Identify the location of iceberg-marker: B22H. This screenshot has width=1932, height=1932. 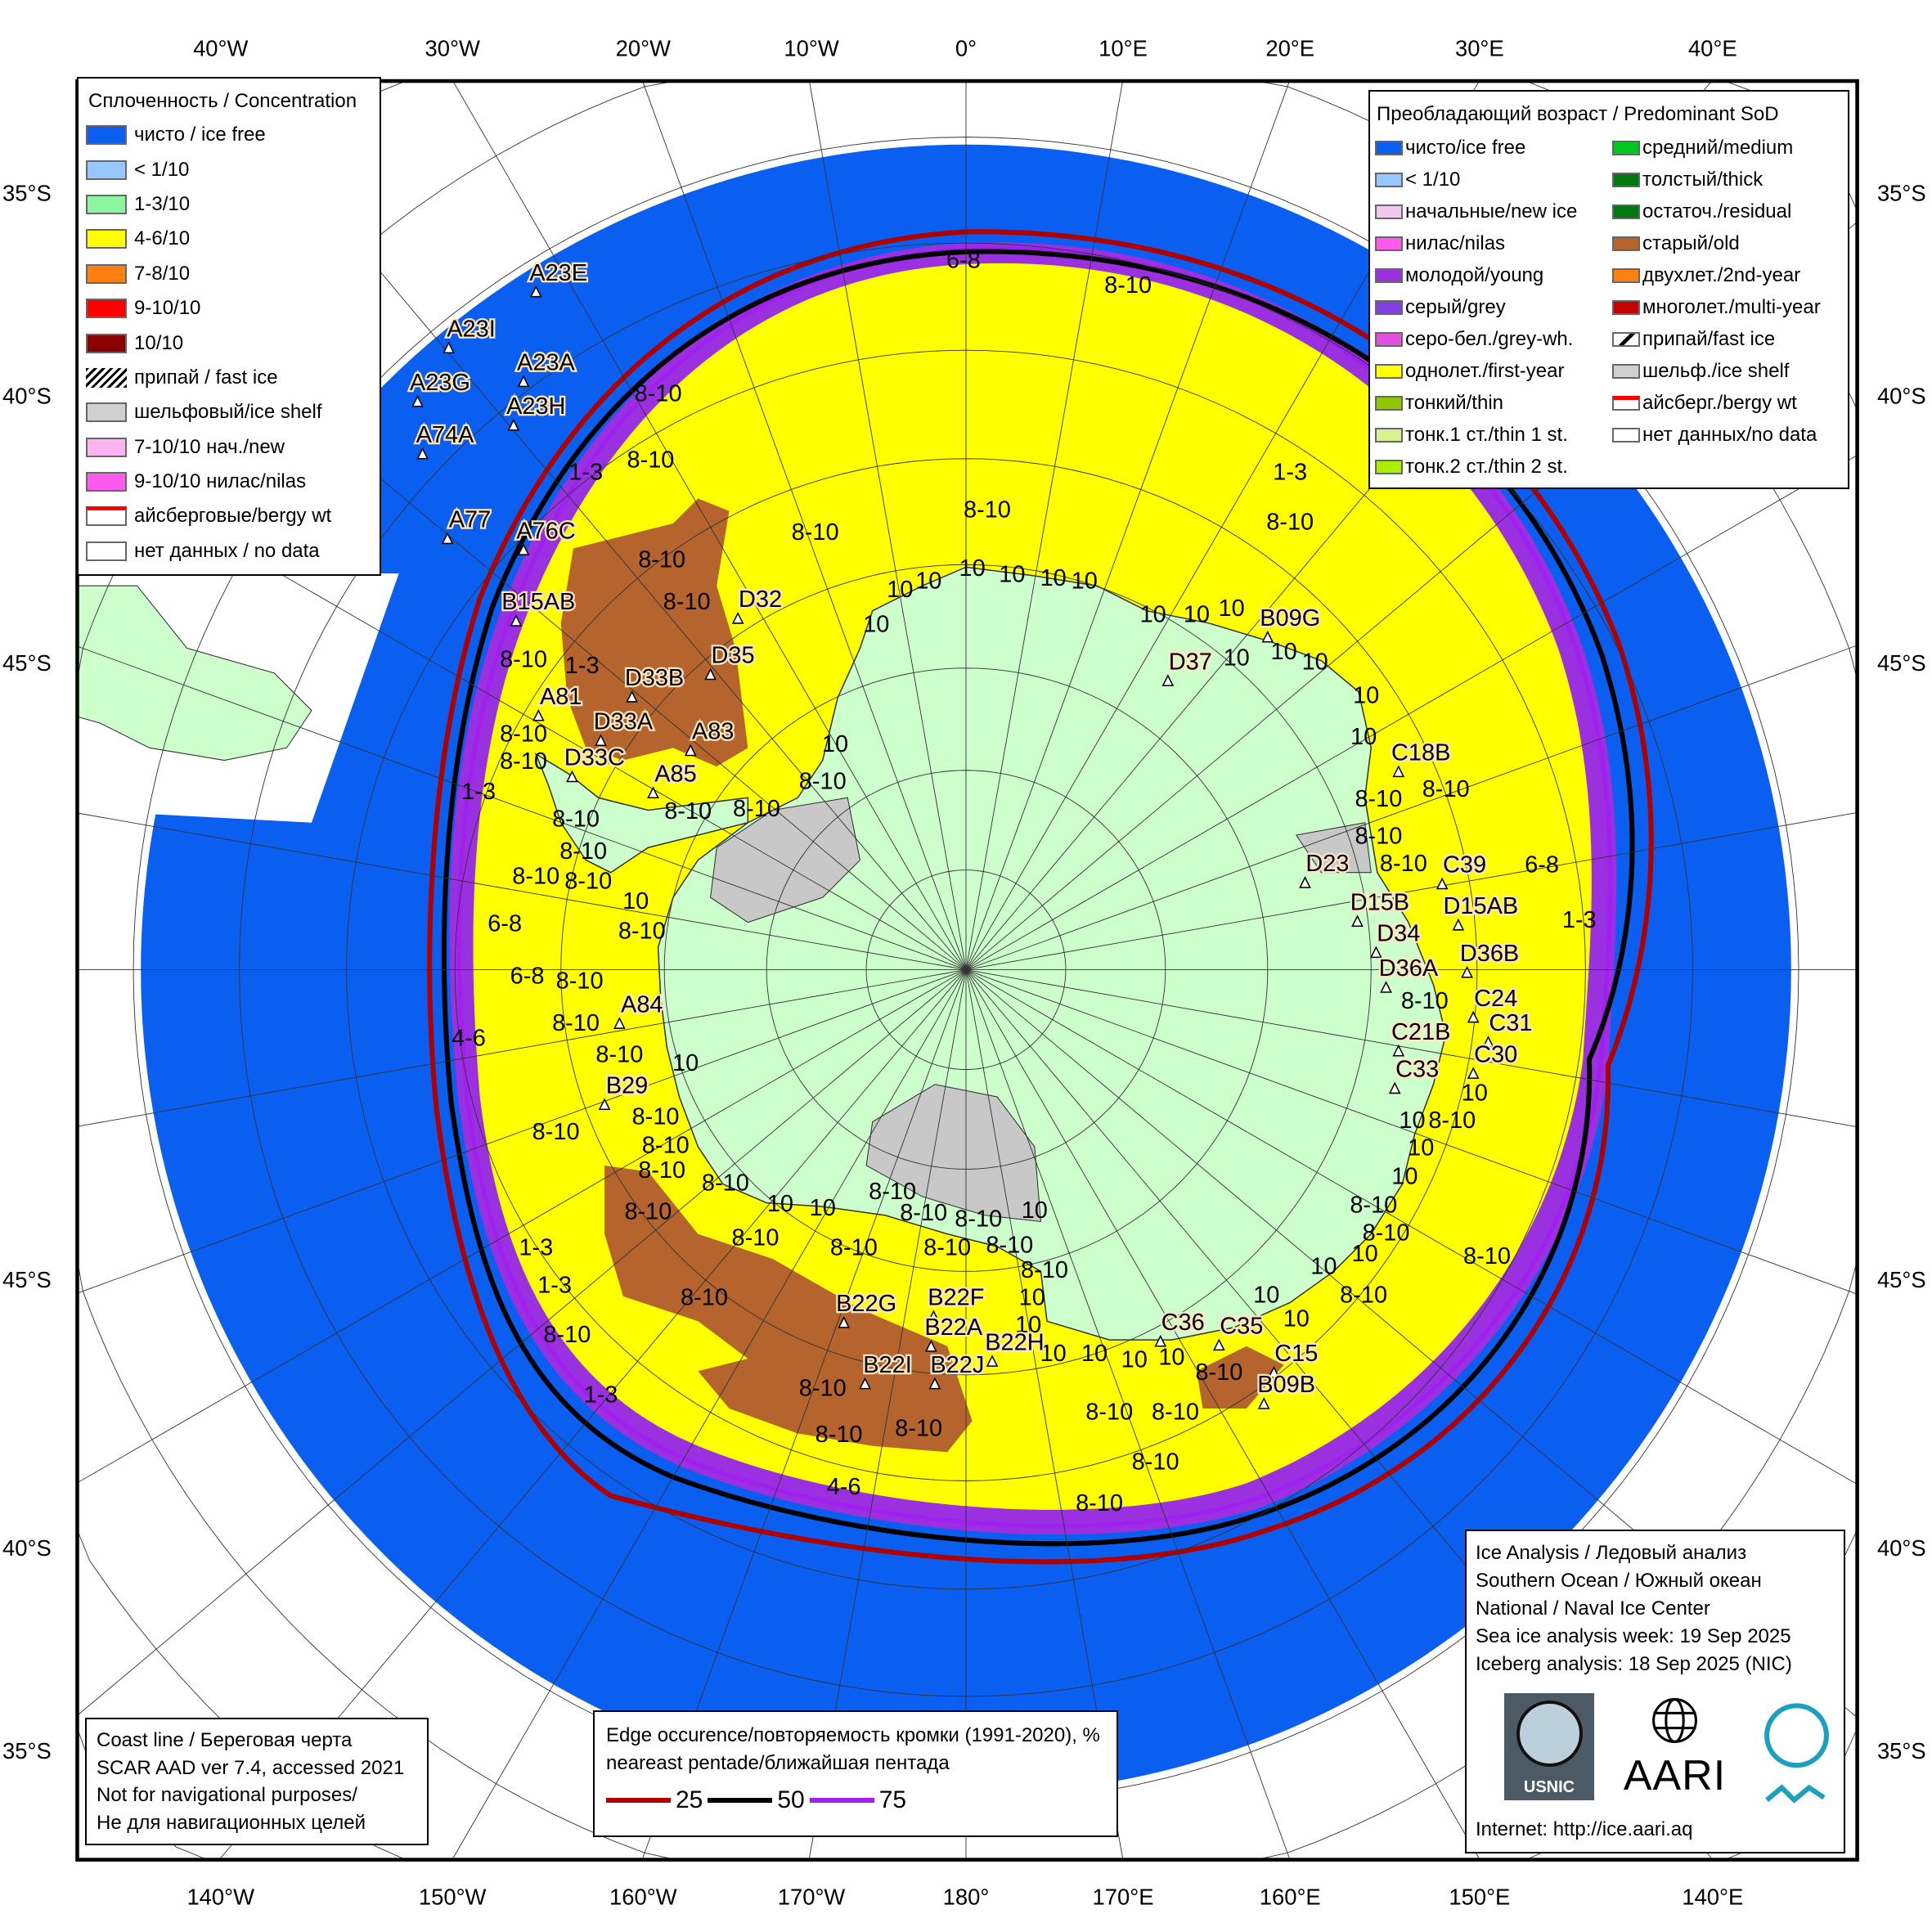
(1015, 1348).